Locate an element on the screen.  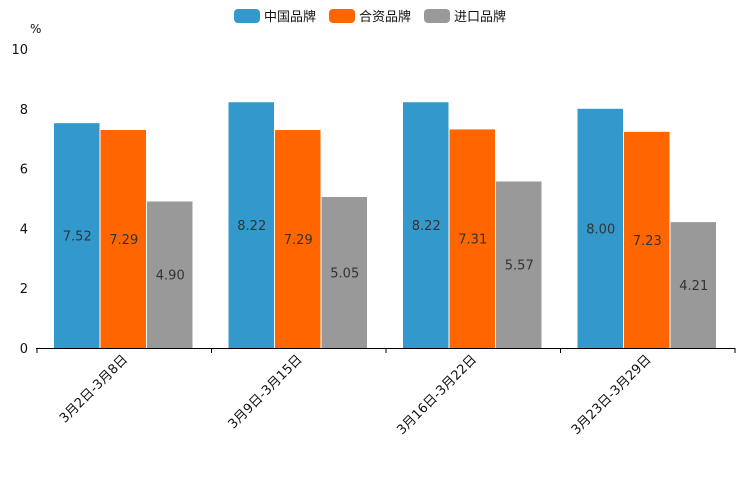
y-tick-label-4: 4 is located at coordinates (24, 229).